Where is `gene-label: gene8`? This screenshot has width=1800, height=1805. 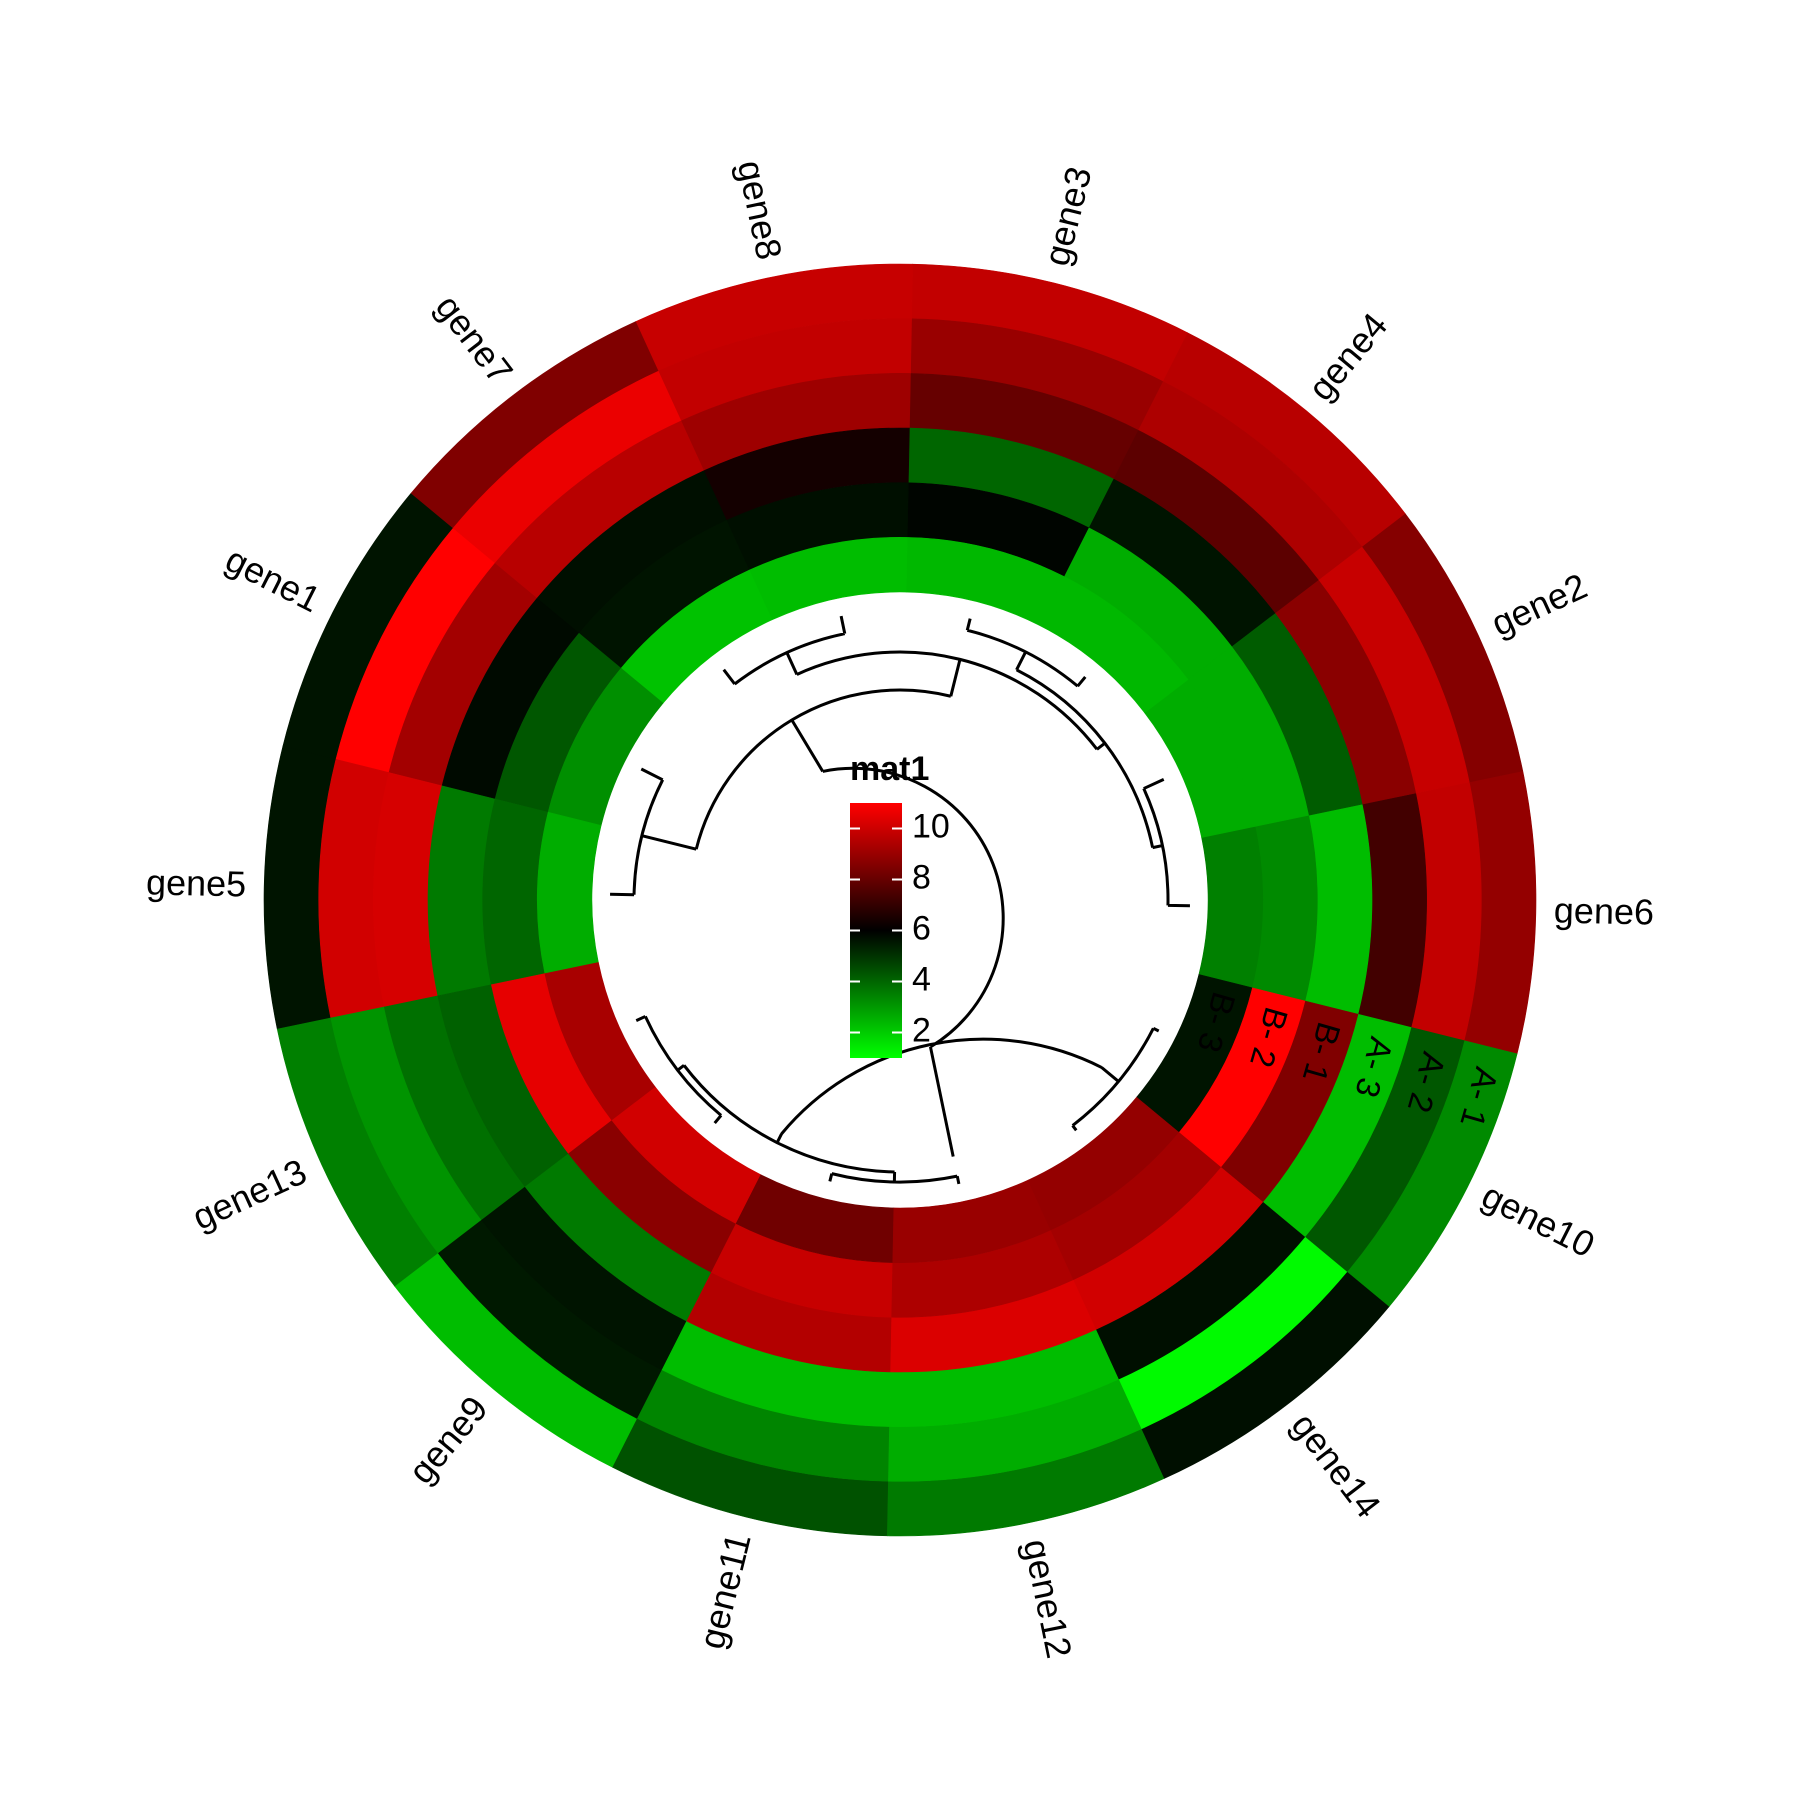 gene-label: gene8 is located at coordinates (760, 210).